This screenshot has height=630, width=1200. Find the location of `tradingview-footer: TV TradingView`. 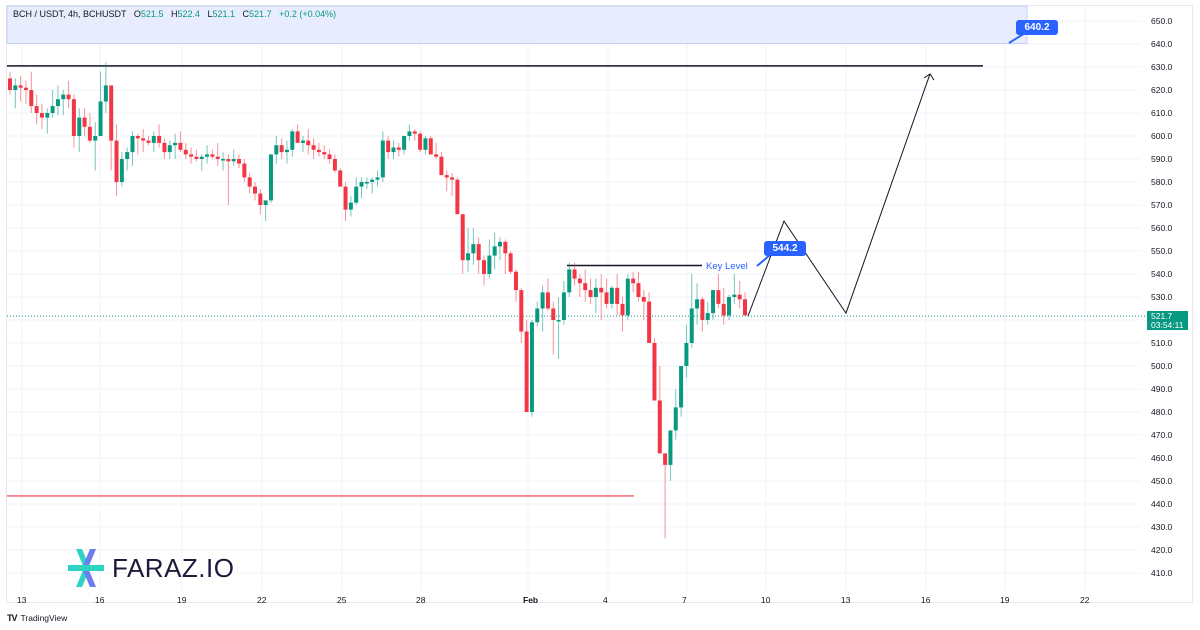

tradingview-footer: TV TradingView is located at coordinates (37, 618).